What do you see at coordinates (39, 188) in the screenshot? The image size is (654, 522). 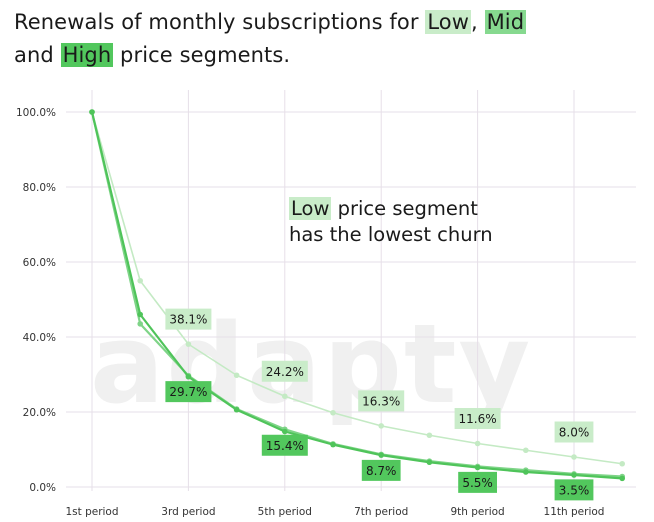 I see `y-tick-label: 80.0%` at bounding box center [39, 188].